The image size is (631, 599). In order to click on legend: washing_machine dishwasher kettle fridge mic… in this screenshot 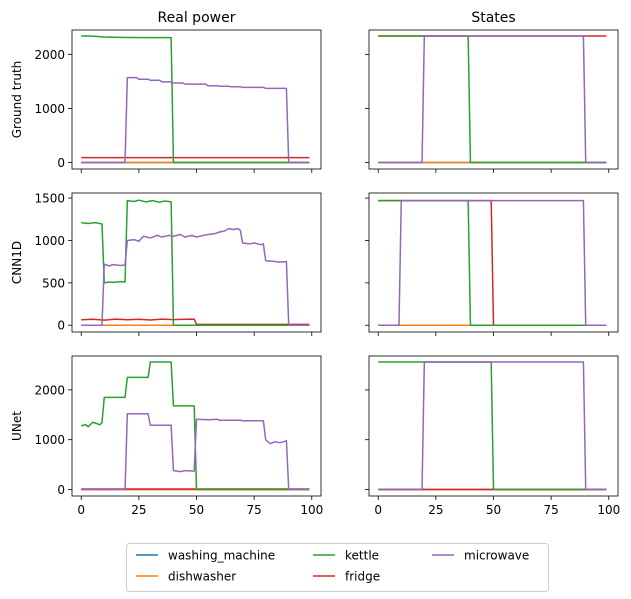, I will do `click(337, 567)`.